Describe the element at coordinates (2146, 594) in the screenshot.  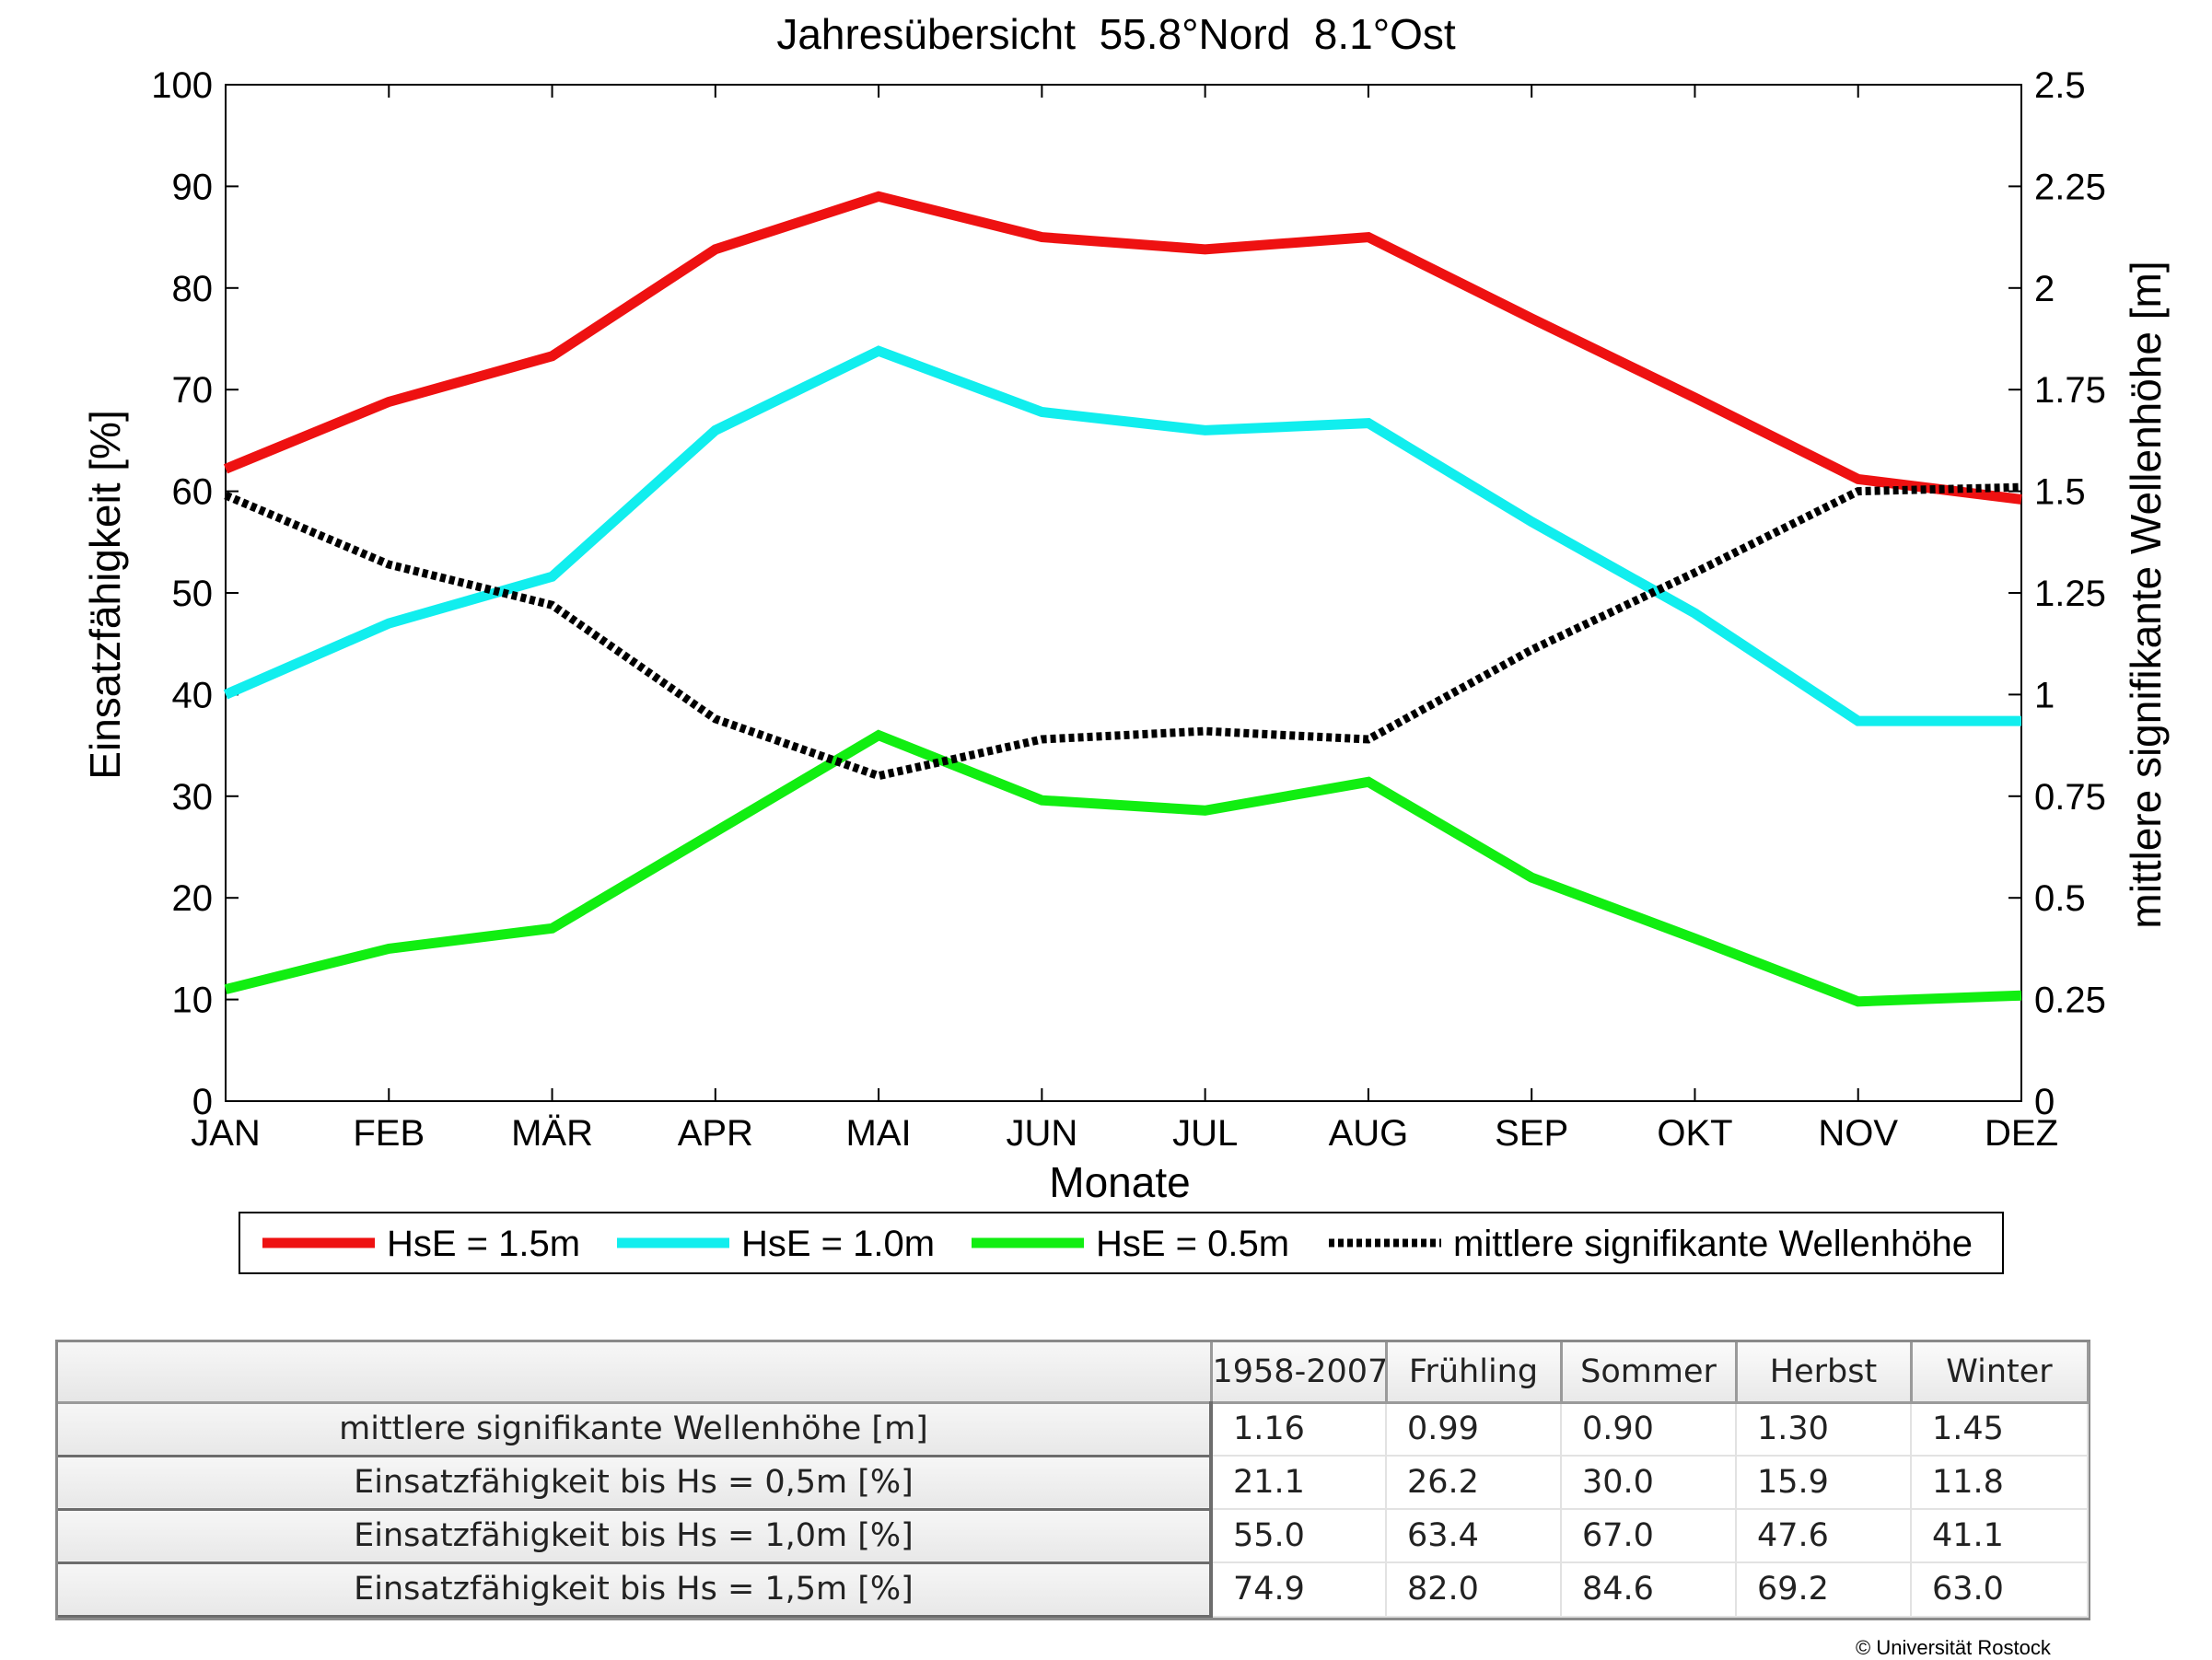
I see `y2-axis-label: mittlere signifikante Wellenhöhe [m]` at that location.